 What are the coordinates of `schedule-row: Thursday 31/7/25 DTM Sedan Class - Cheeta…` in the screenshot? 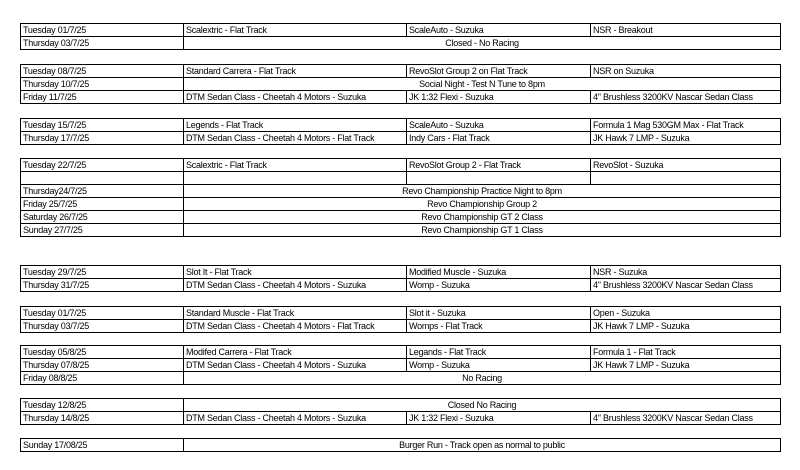 It's located at (400, 285).